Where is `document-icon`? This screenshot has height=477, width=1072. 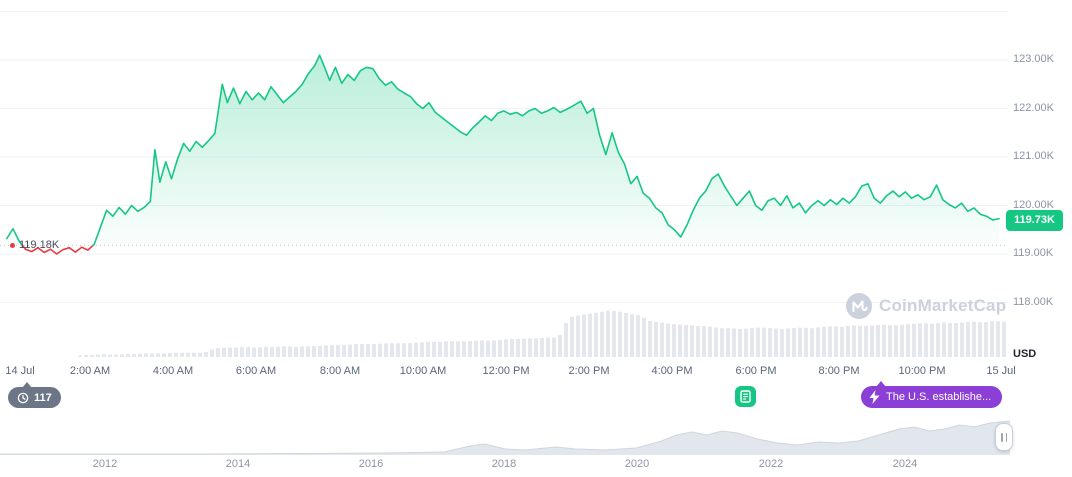
document-icon is located at coordinates (745, 396).